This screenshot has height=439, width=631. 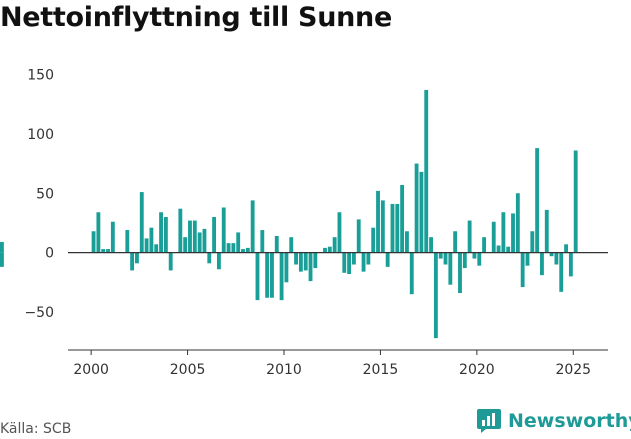 What do you see at coordinates (196, 17) in the screenshot?
I see `page-title: Nettoinflyttning till Sunne` at bounding box center [196, 17].